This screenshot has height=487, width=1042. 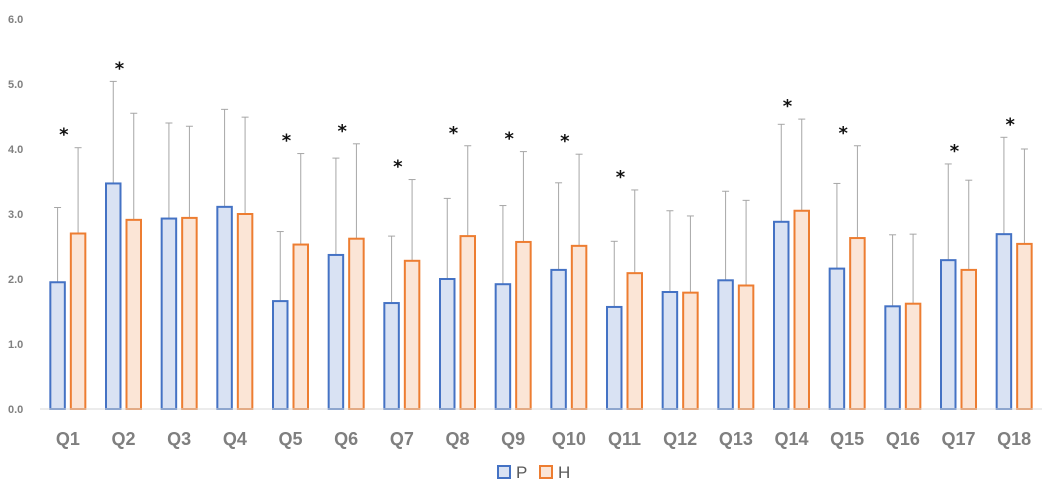 I want to click on x-tick-label: Q5, so click(x=290, y=439).